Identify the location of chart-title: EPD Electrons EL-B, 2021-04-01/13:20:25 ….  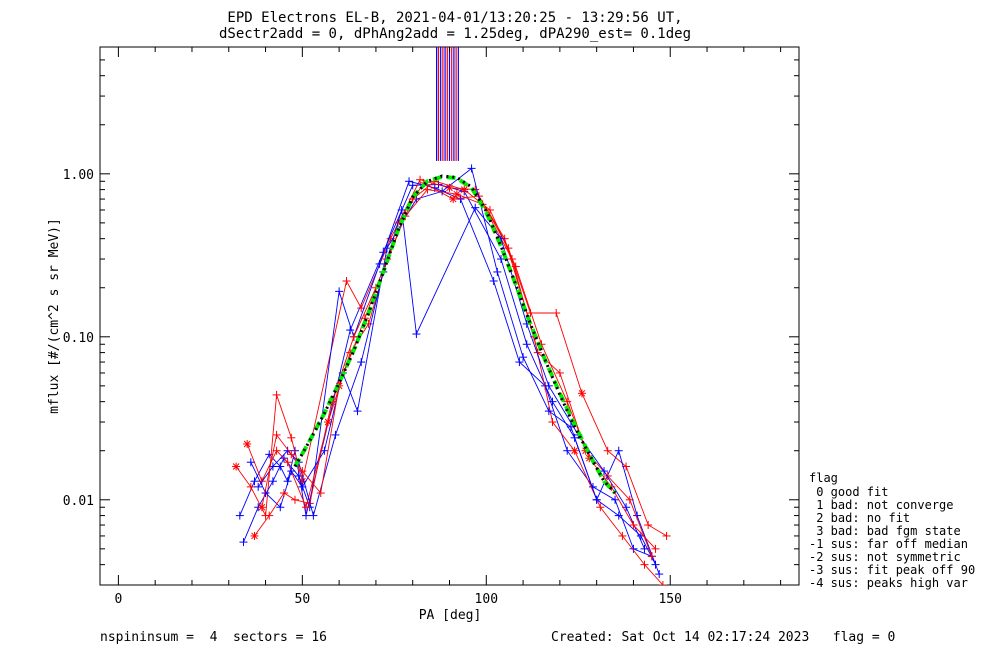
(454, 18).